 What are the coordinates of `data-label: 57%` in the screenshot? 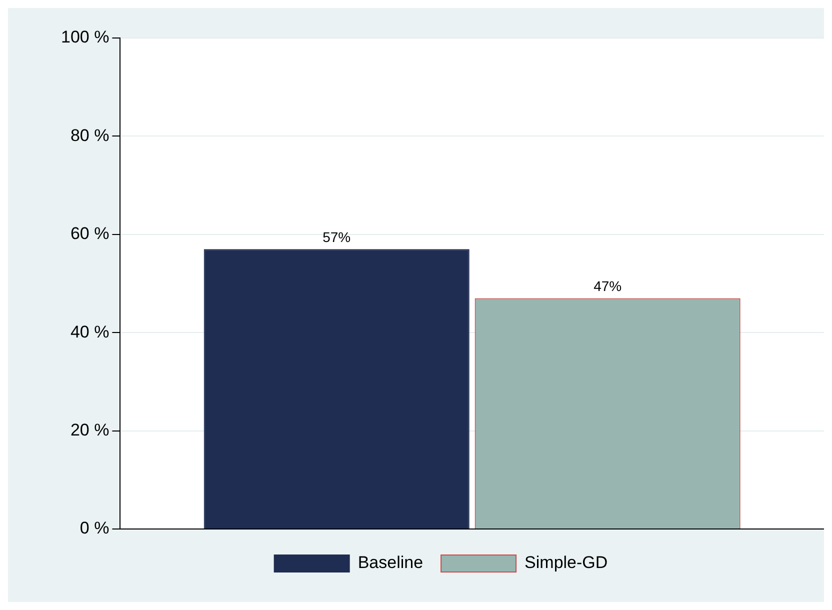 It's located at (336, 236).